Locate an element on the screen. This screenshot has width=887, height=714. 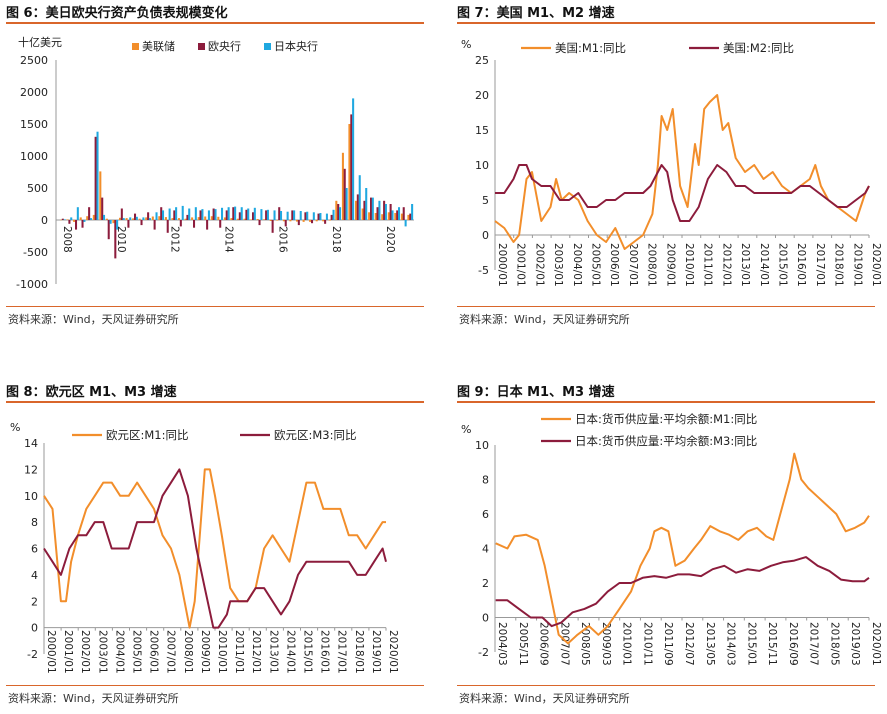
y-tick-label: 8 is located at coordinates (485, 480).